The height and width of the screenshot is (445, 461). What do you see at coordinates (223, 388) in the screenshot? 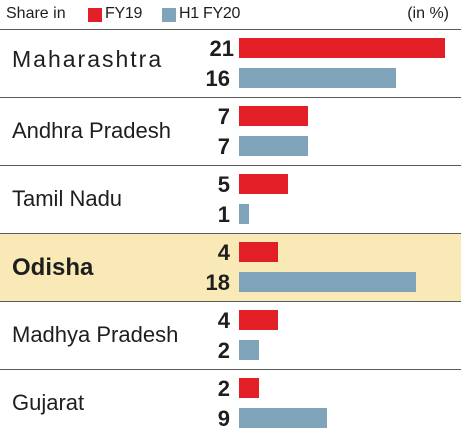
I see `value-label-fy19-gujarat: 2` at bounding box center [223, 388].